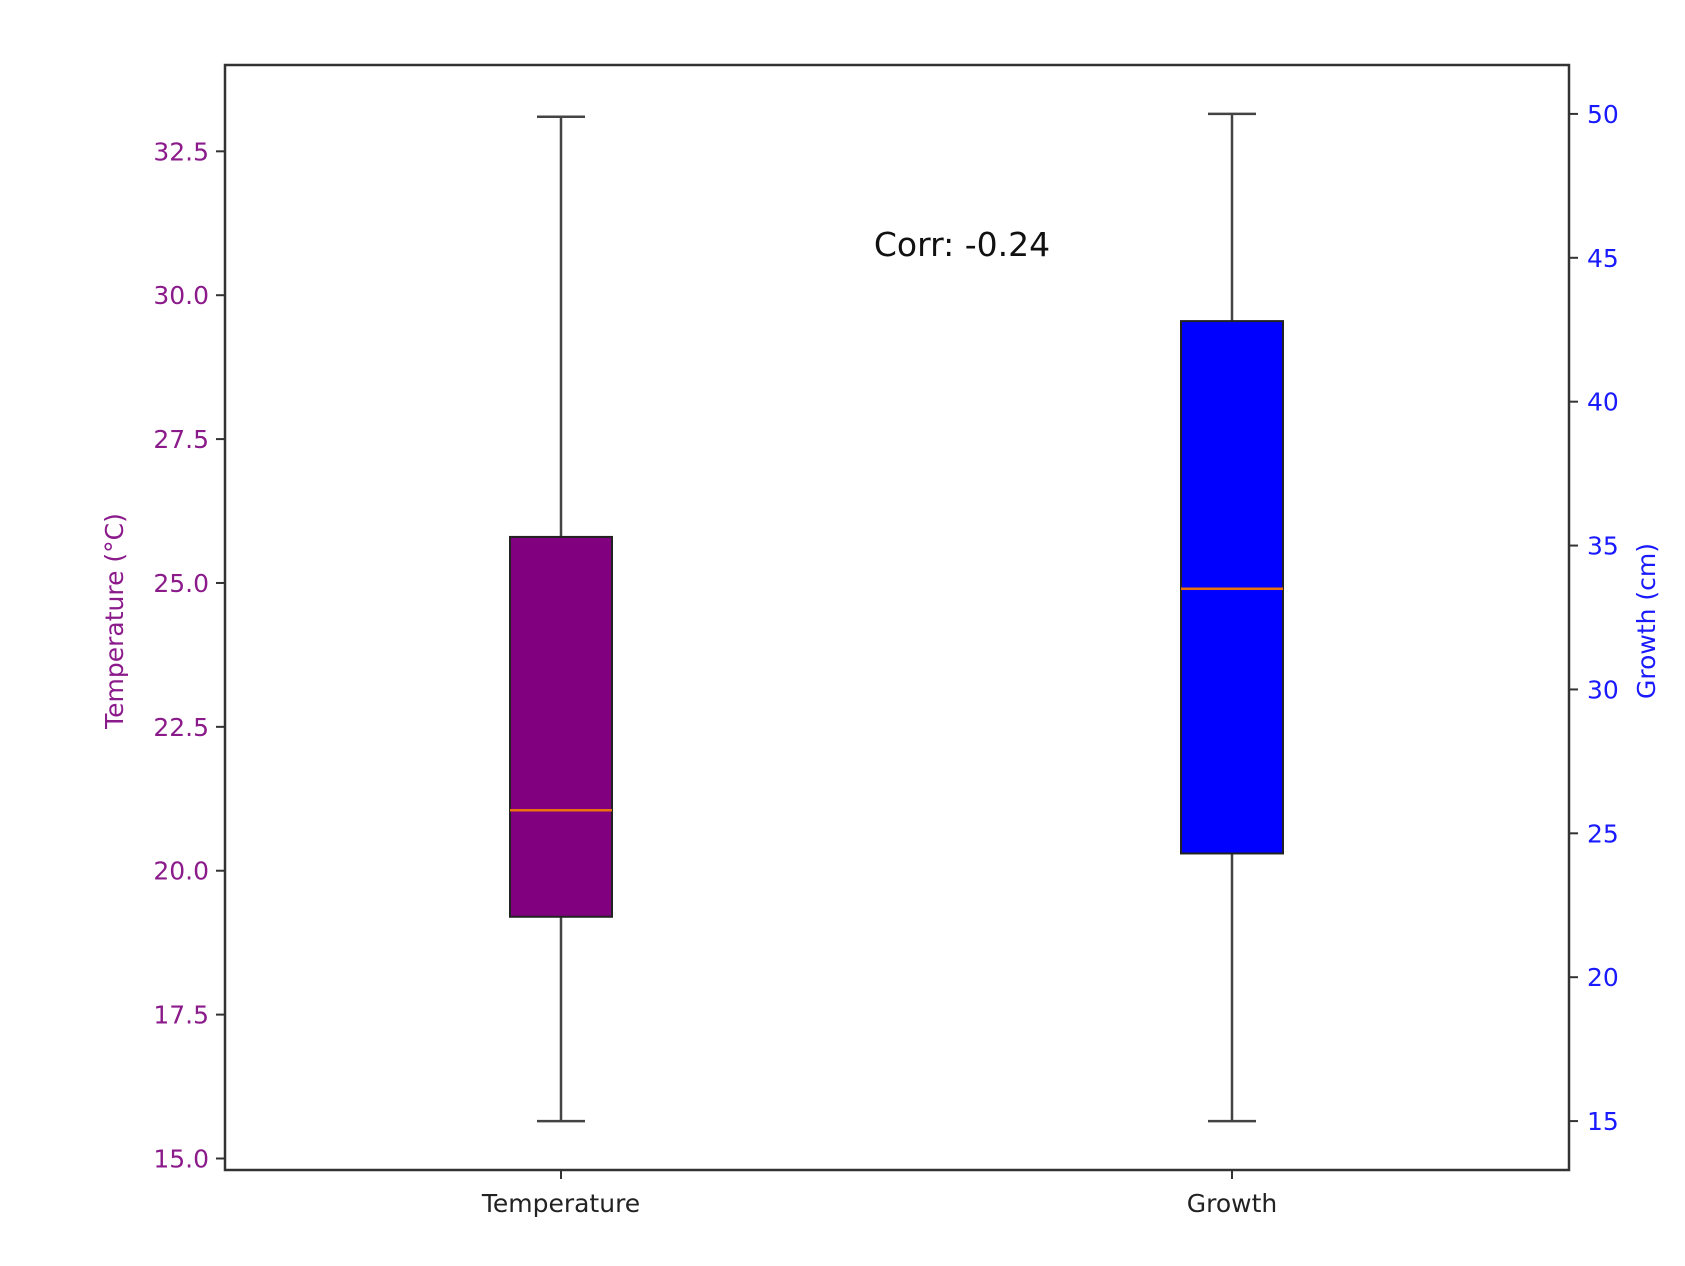 The image size is (1685, 1266). Describe the element at coordinates (181, 871) in the screenshot. I see `left-axis-tick-label: 20.0` at that location.